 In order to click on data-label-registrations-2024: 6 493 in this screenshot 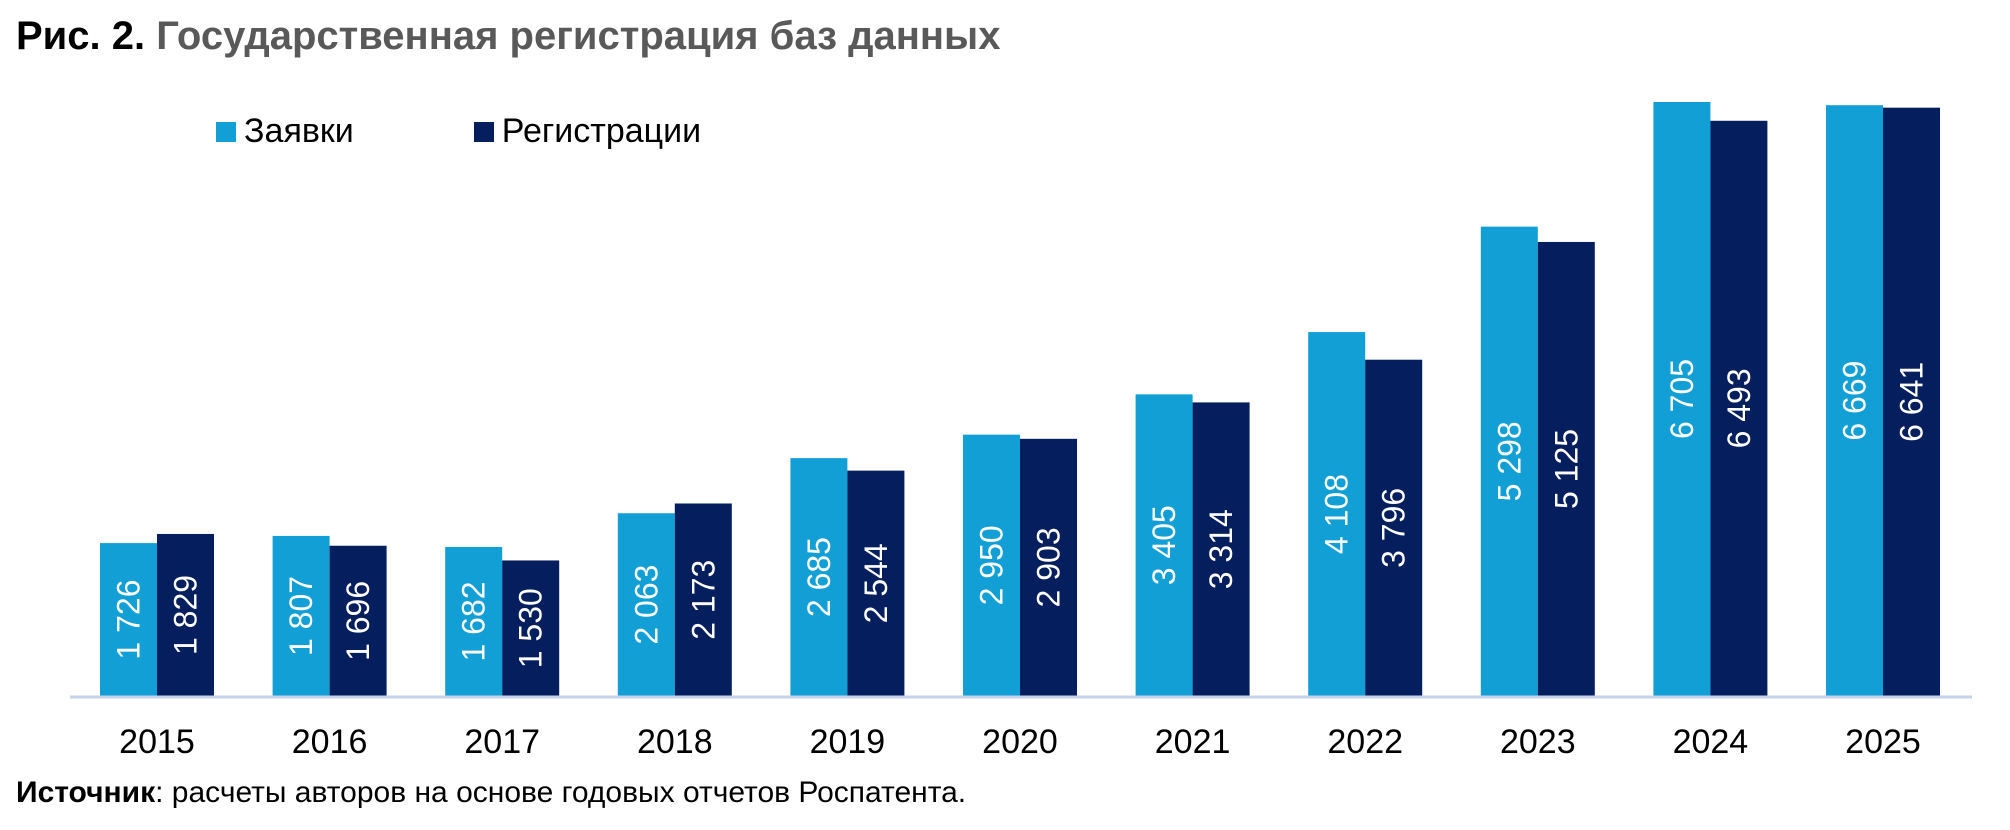, I will do `click(1739, 408)`.